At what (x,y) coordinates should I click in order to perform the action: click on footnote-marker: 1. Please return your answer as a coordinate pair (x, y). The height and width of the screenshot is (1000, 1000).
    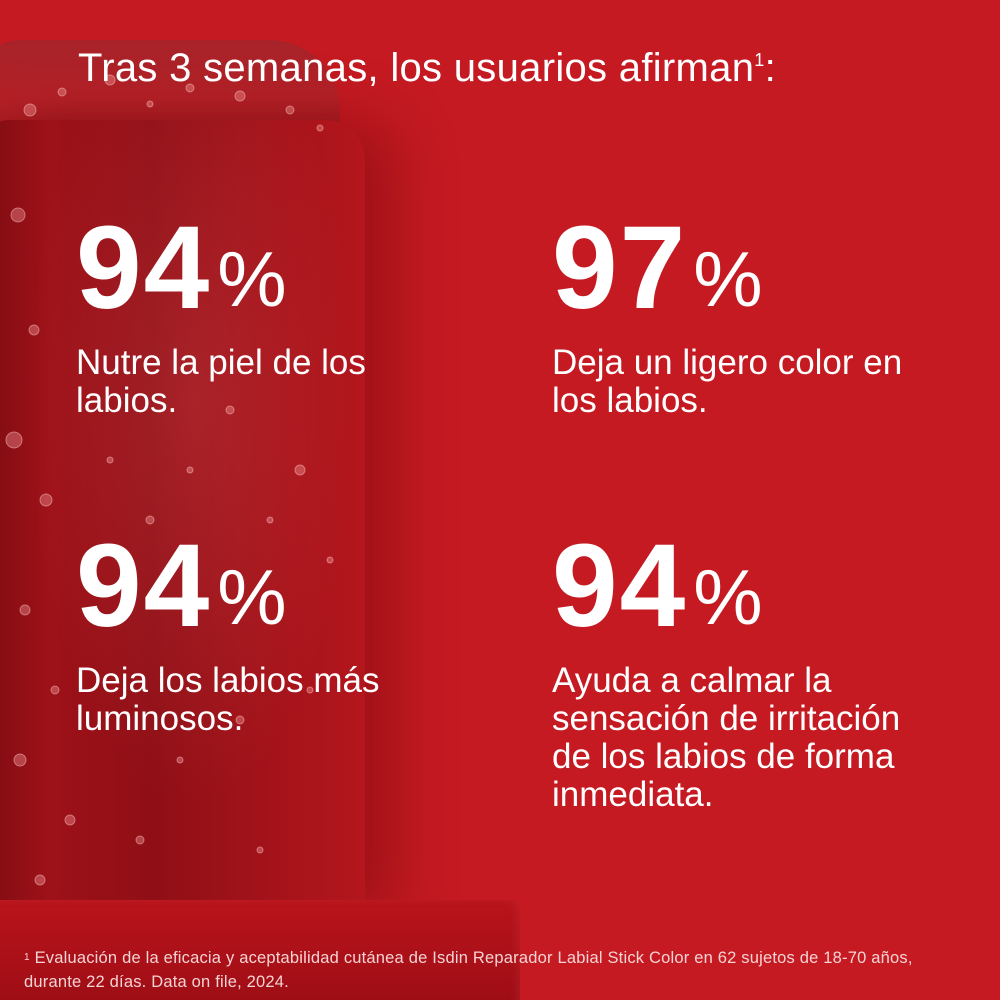
    Looking at the image, I should click on (27, 957).